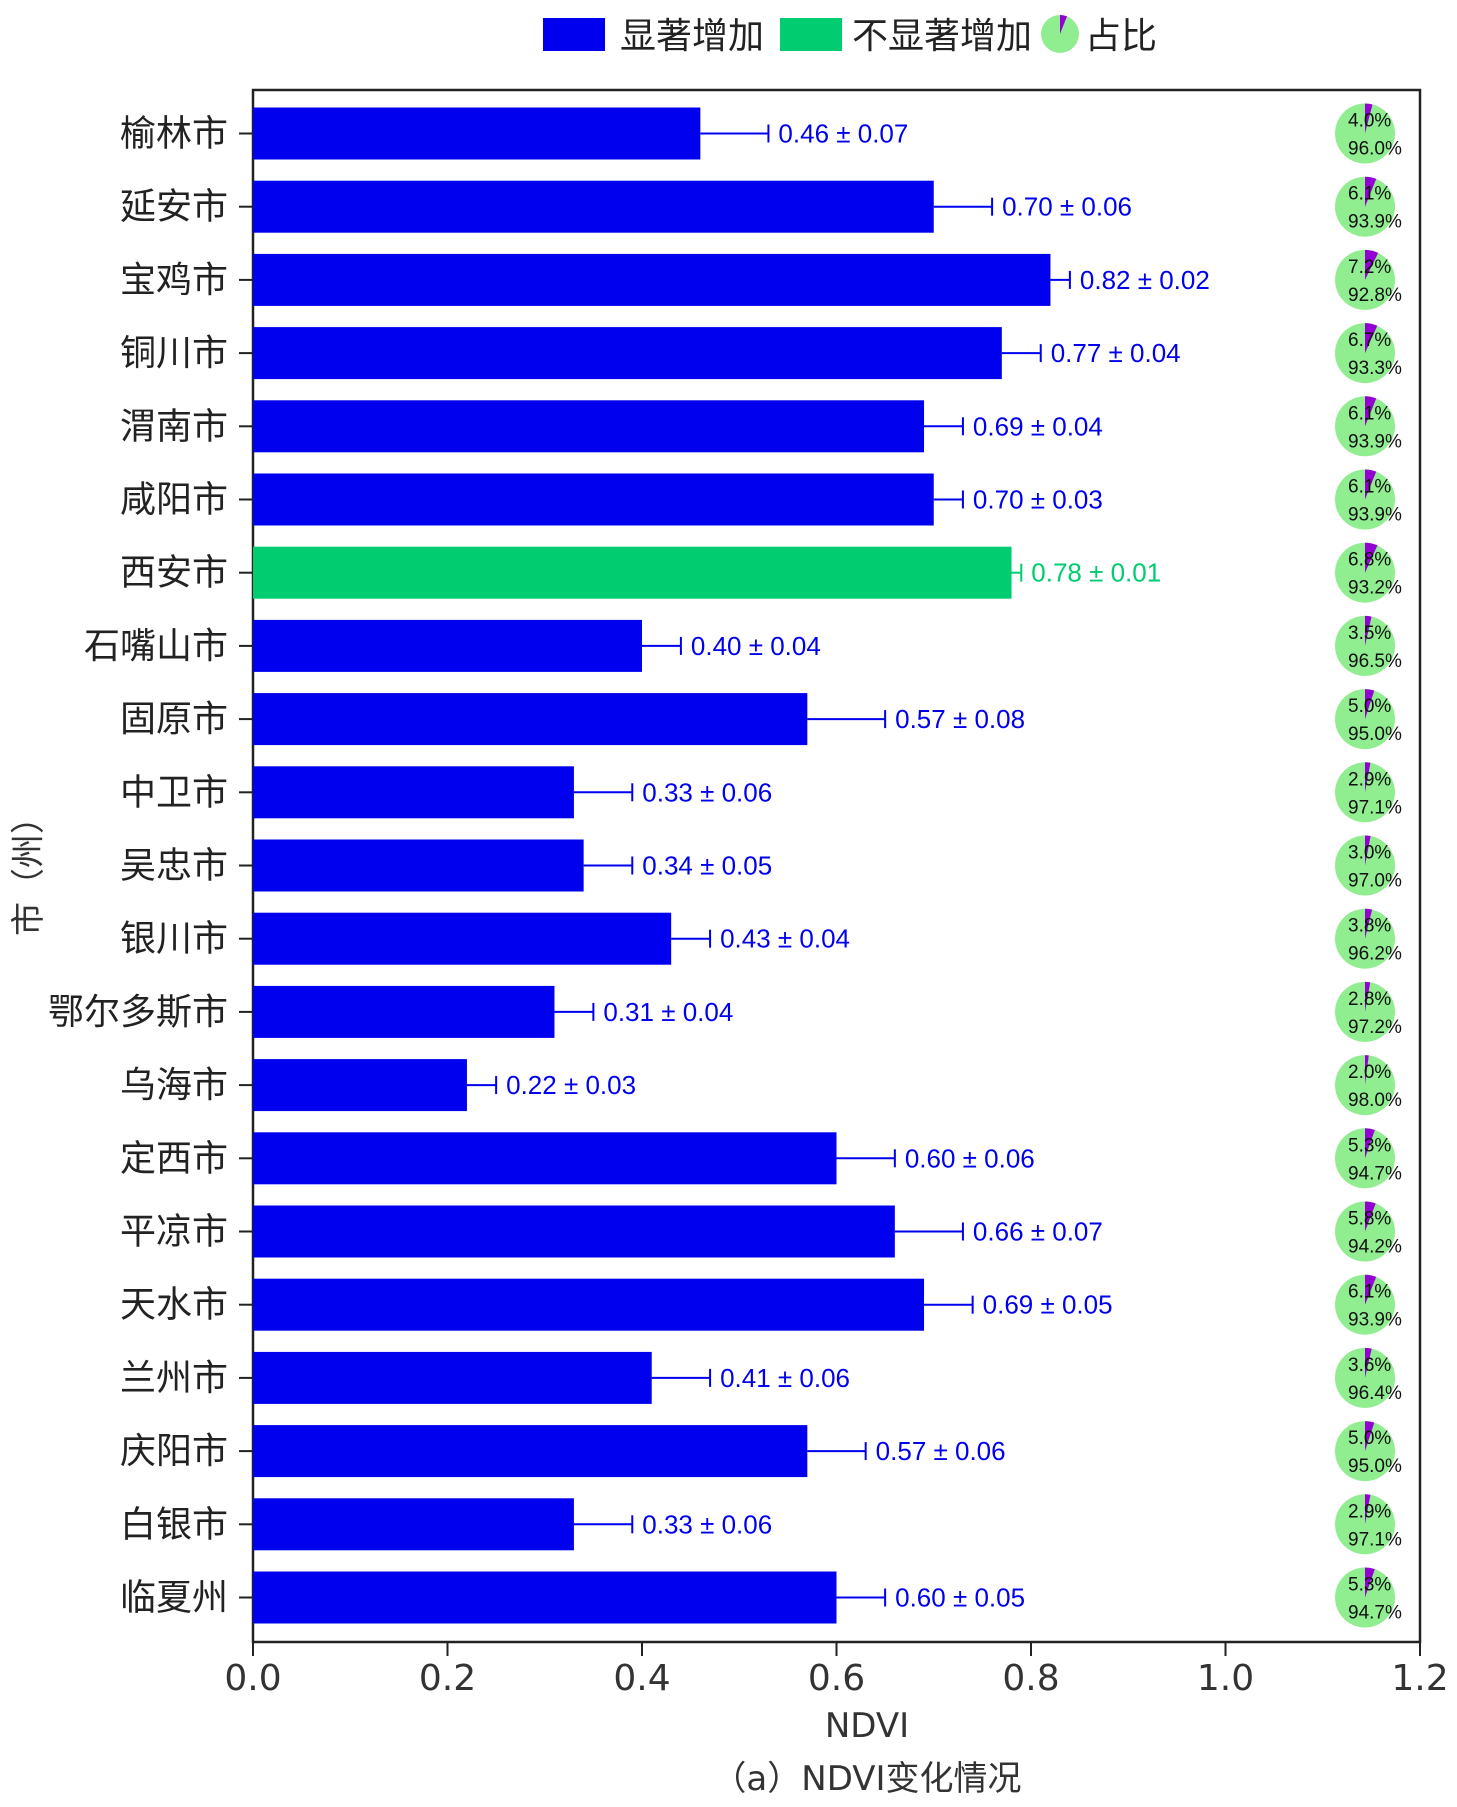 The image size is (1457, 1807). I want to click on pie-major-label: 96.4%, so click(1375, 1393).